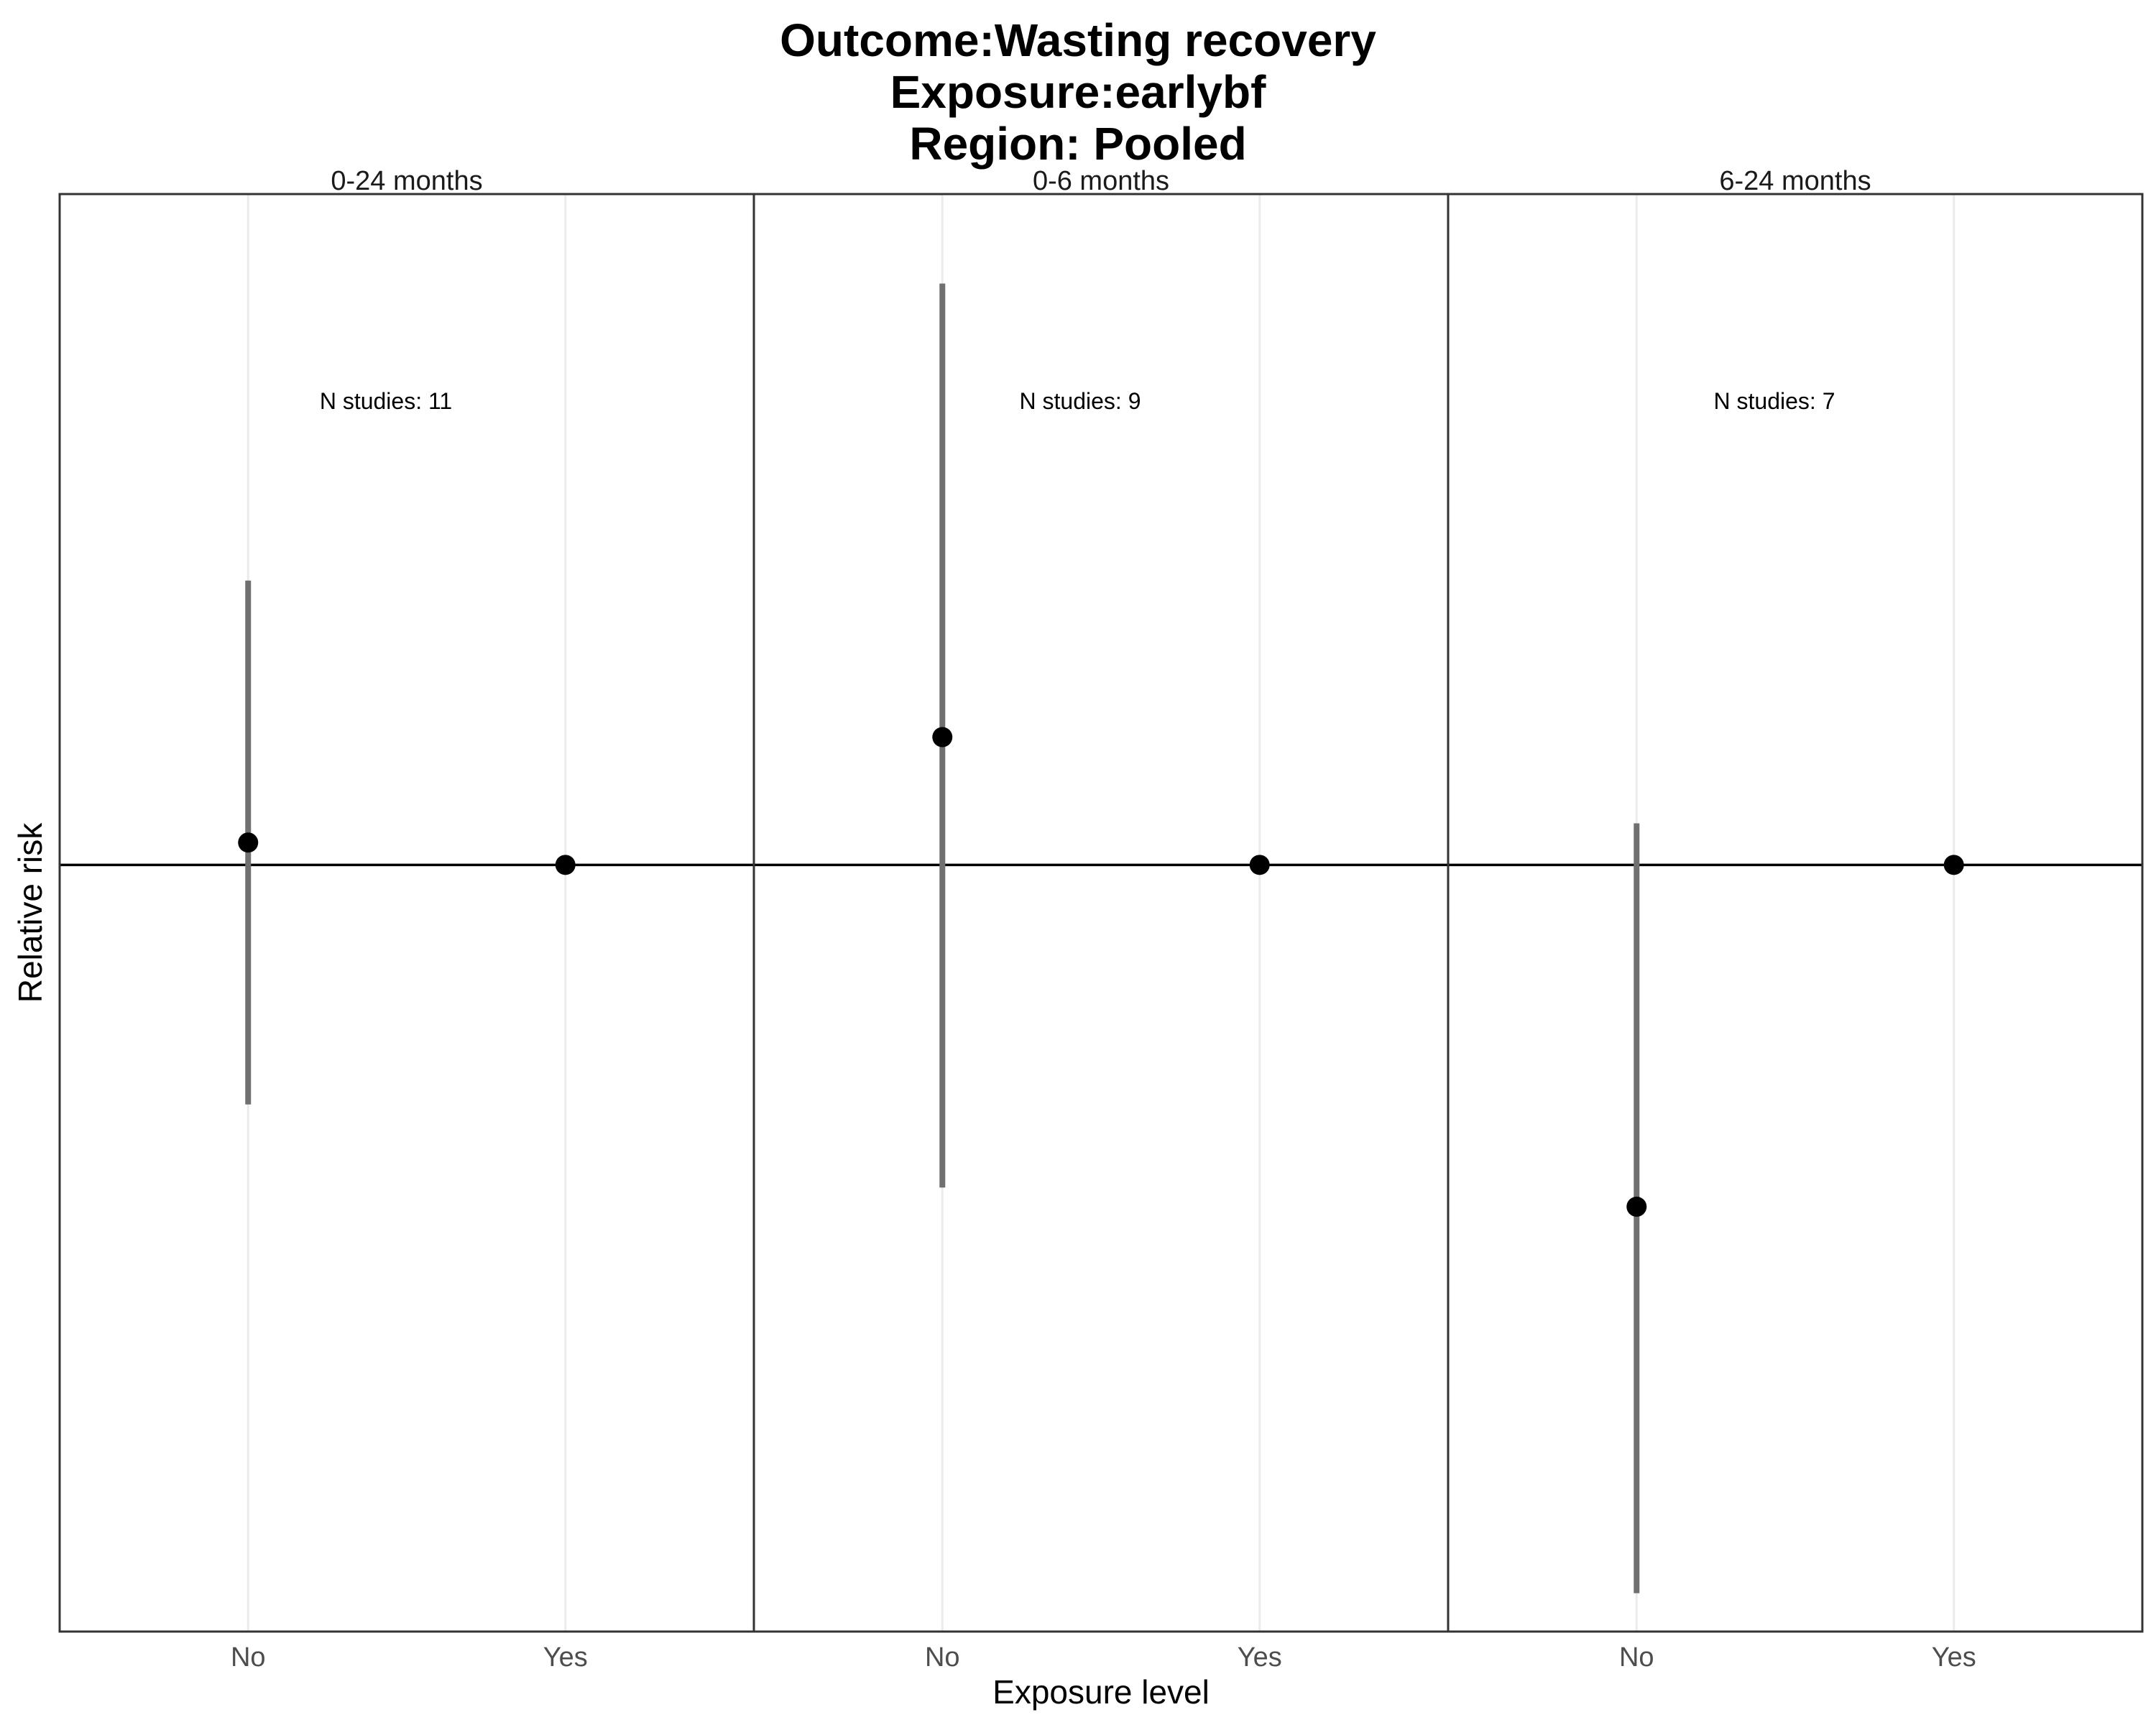 The image size is (2156, 1725). What do you see at coordinates (1259, 865) in the screenshot?
I see `data-point-2-yes` at bounding box center [1259, 865].